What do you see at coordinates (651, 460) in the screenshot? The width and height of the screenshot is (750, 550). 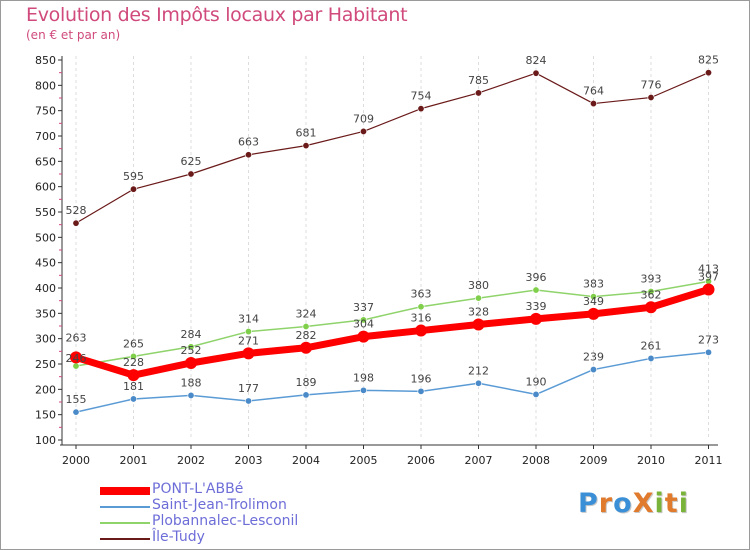 I see `x-tick-label: 2010` at bounding box center [651, 460].